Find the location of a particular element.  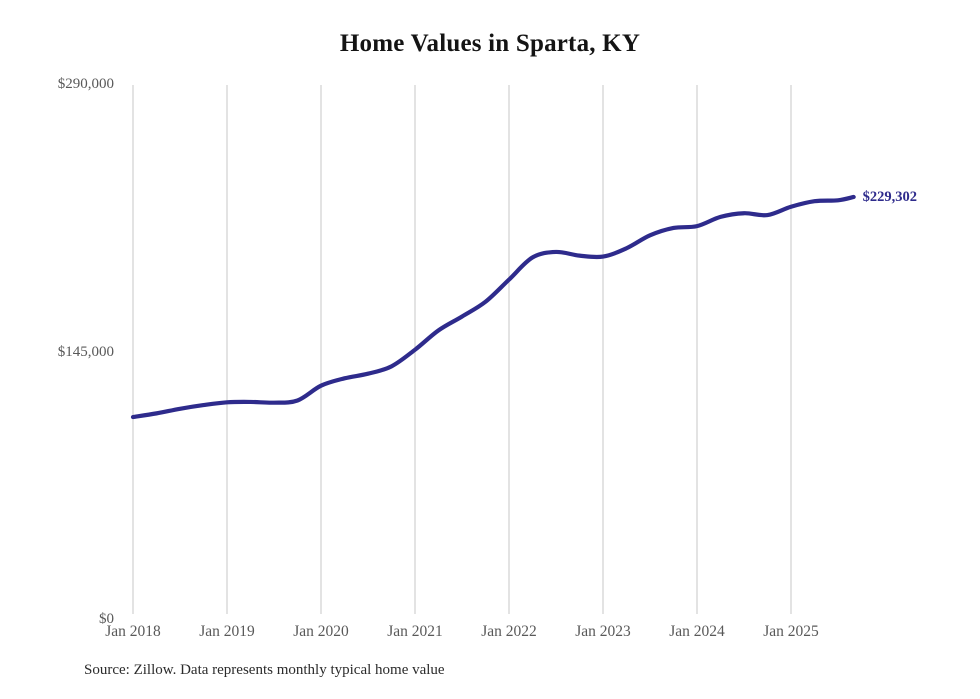

x-tick-label-jan-2021: Jan 2021 is located at coordinates (415, 631).